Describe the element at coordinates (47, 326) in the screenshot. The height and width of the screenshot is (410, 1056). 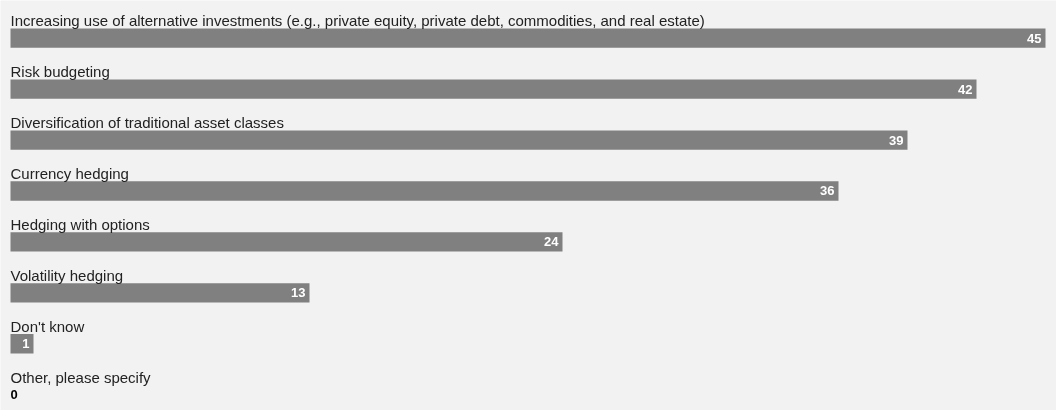
I see `y-tick-label: Don't know` at that location.